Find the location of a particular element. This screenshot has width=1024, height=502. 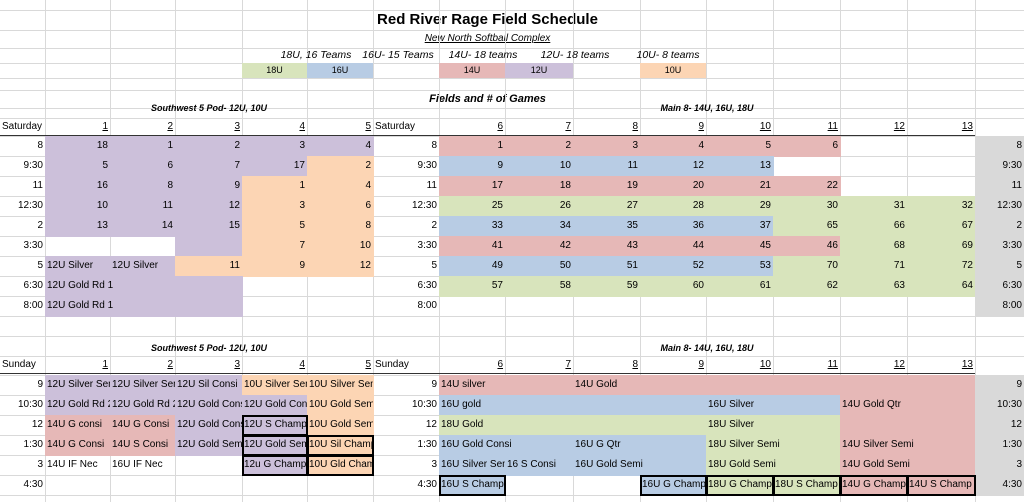

cell-box is located at coordinates (472, 485).